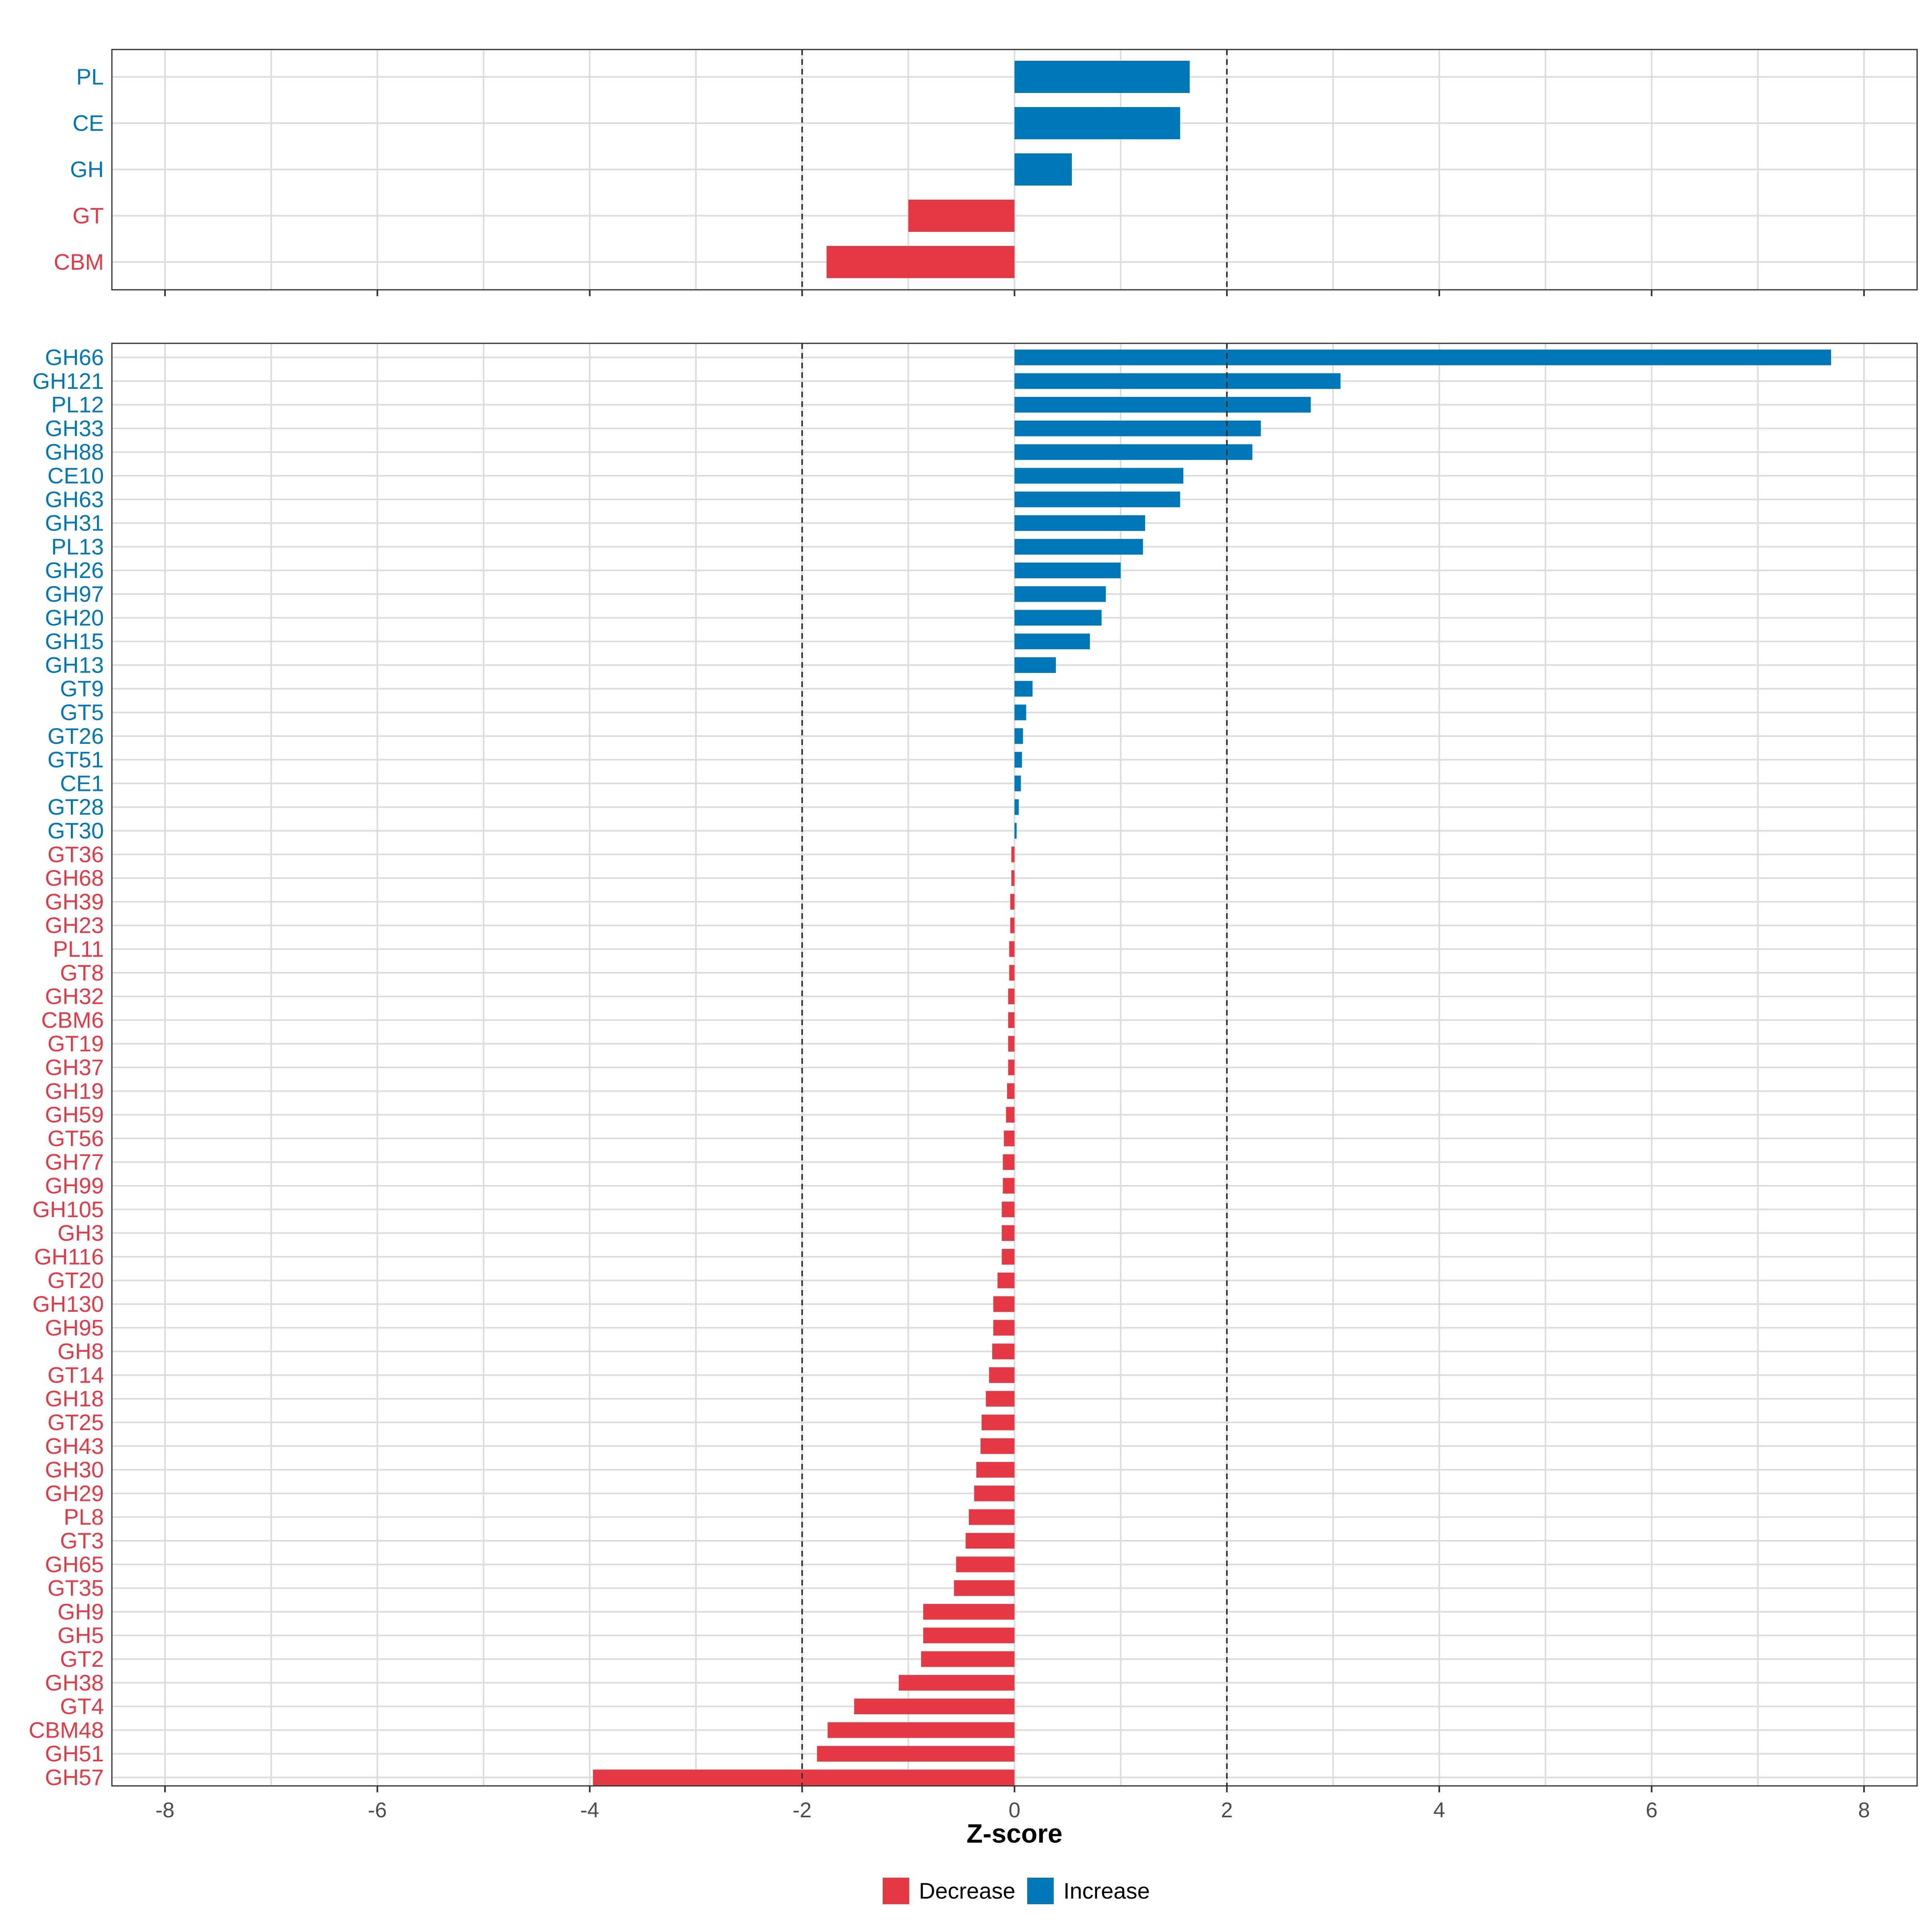 The width and height of the screenshot is (1932, 1932). What do you see at coordinates (1015, 831) in the screenshot?
I see `bar-gt30` at bounding box center [1015, 831].